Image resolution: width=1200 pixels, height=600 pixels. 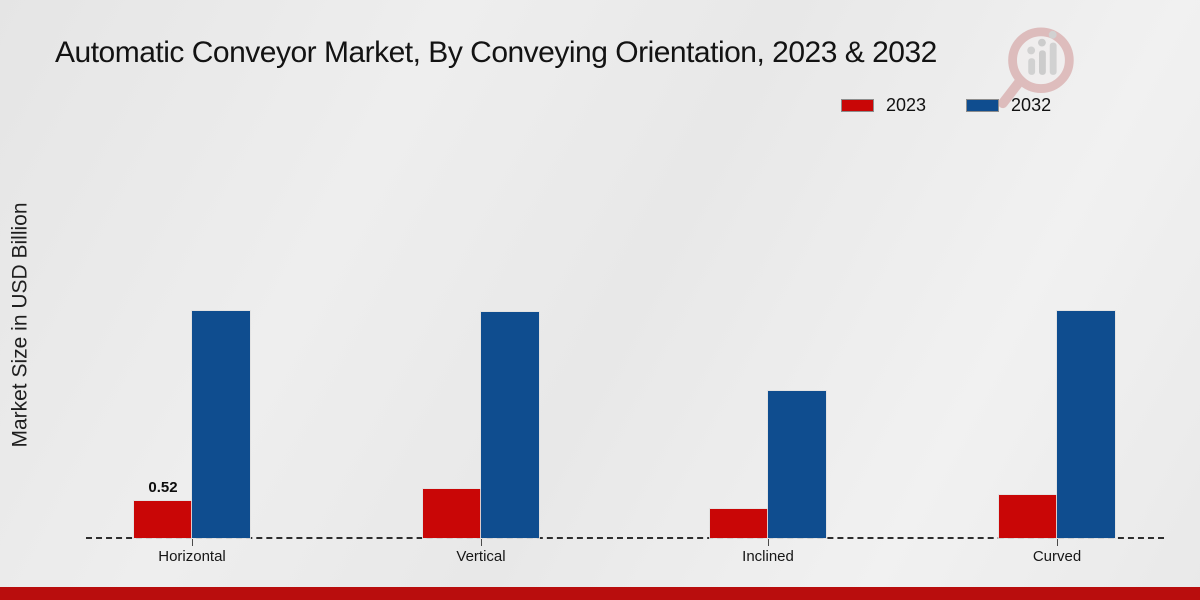 I want to click on bar-2023-curved, so click(x=1028, y=516).